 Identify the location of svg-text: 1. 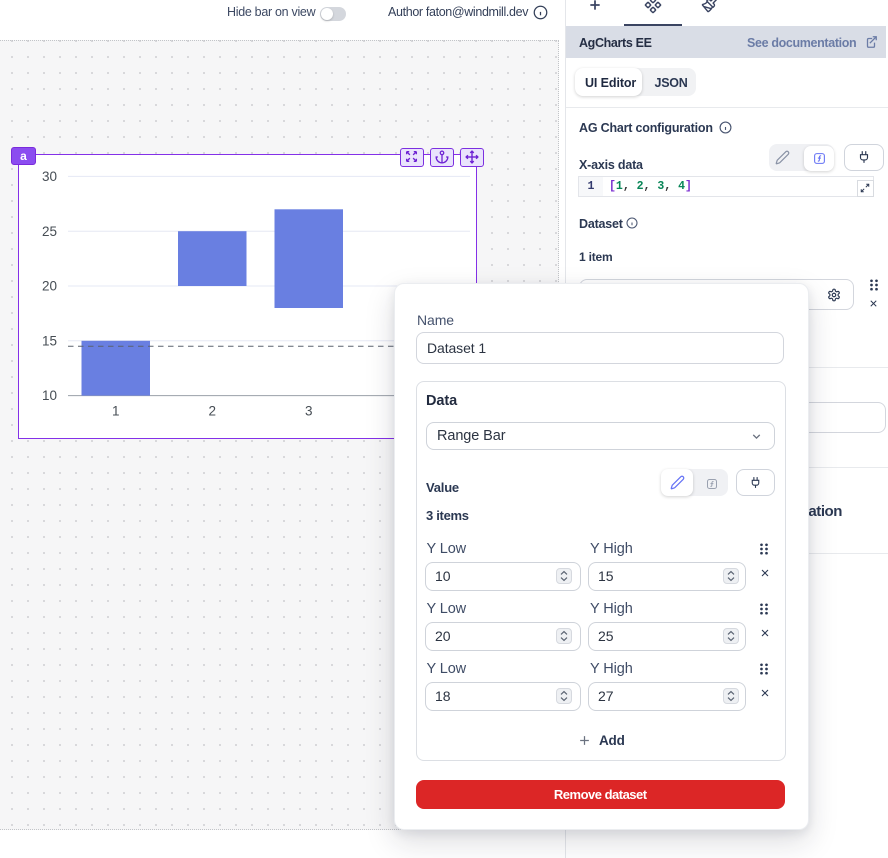
(116, 411).